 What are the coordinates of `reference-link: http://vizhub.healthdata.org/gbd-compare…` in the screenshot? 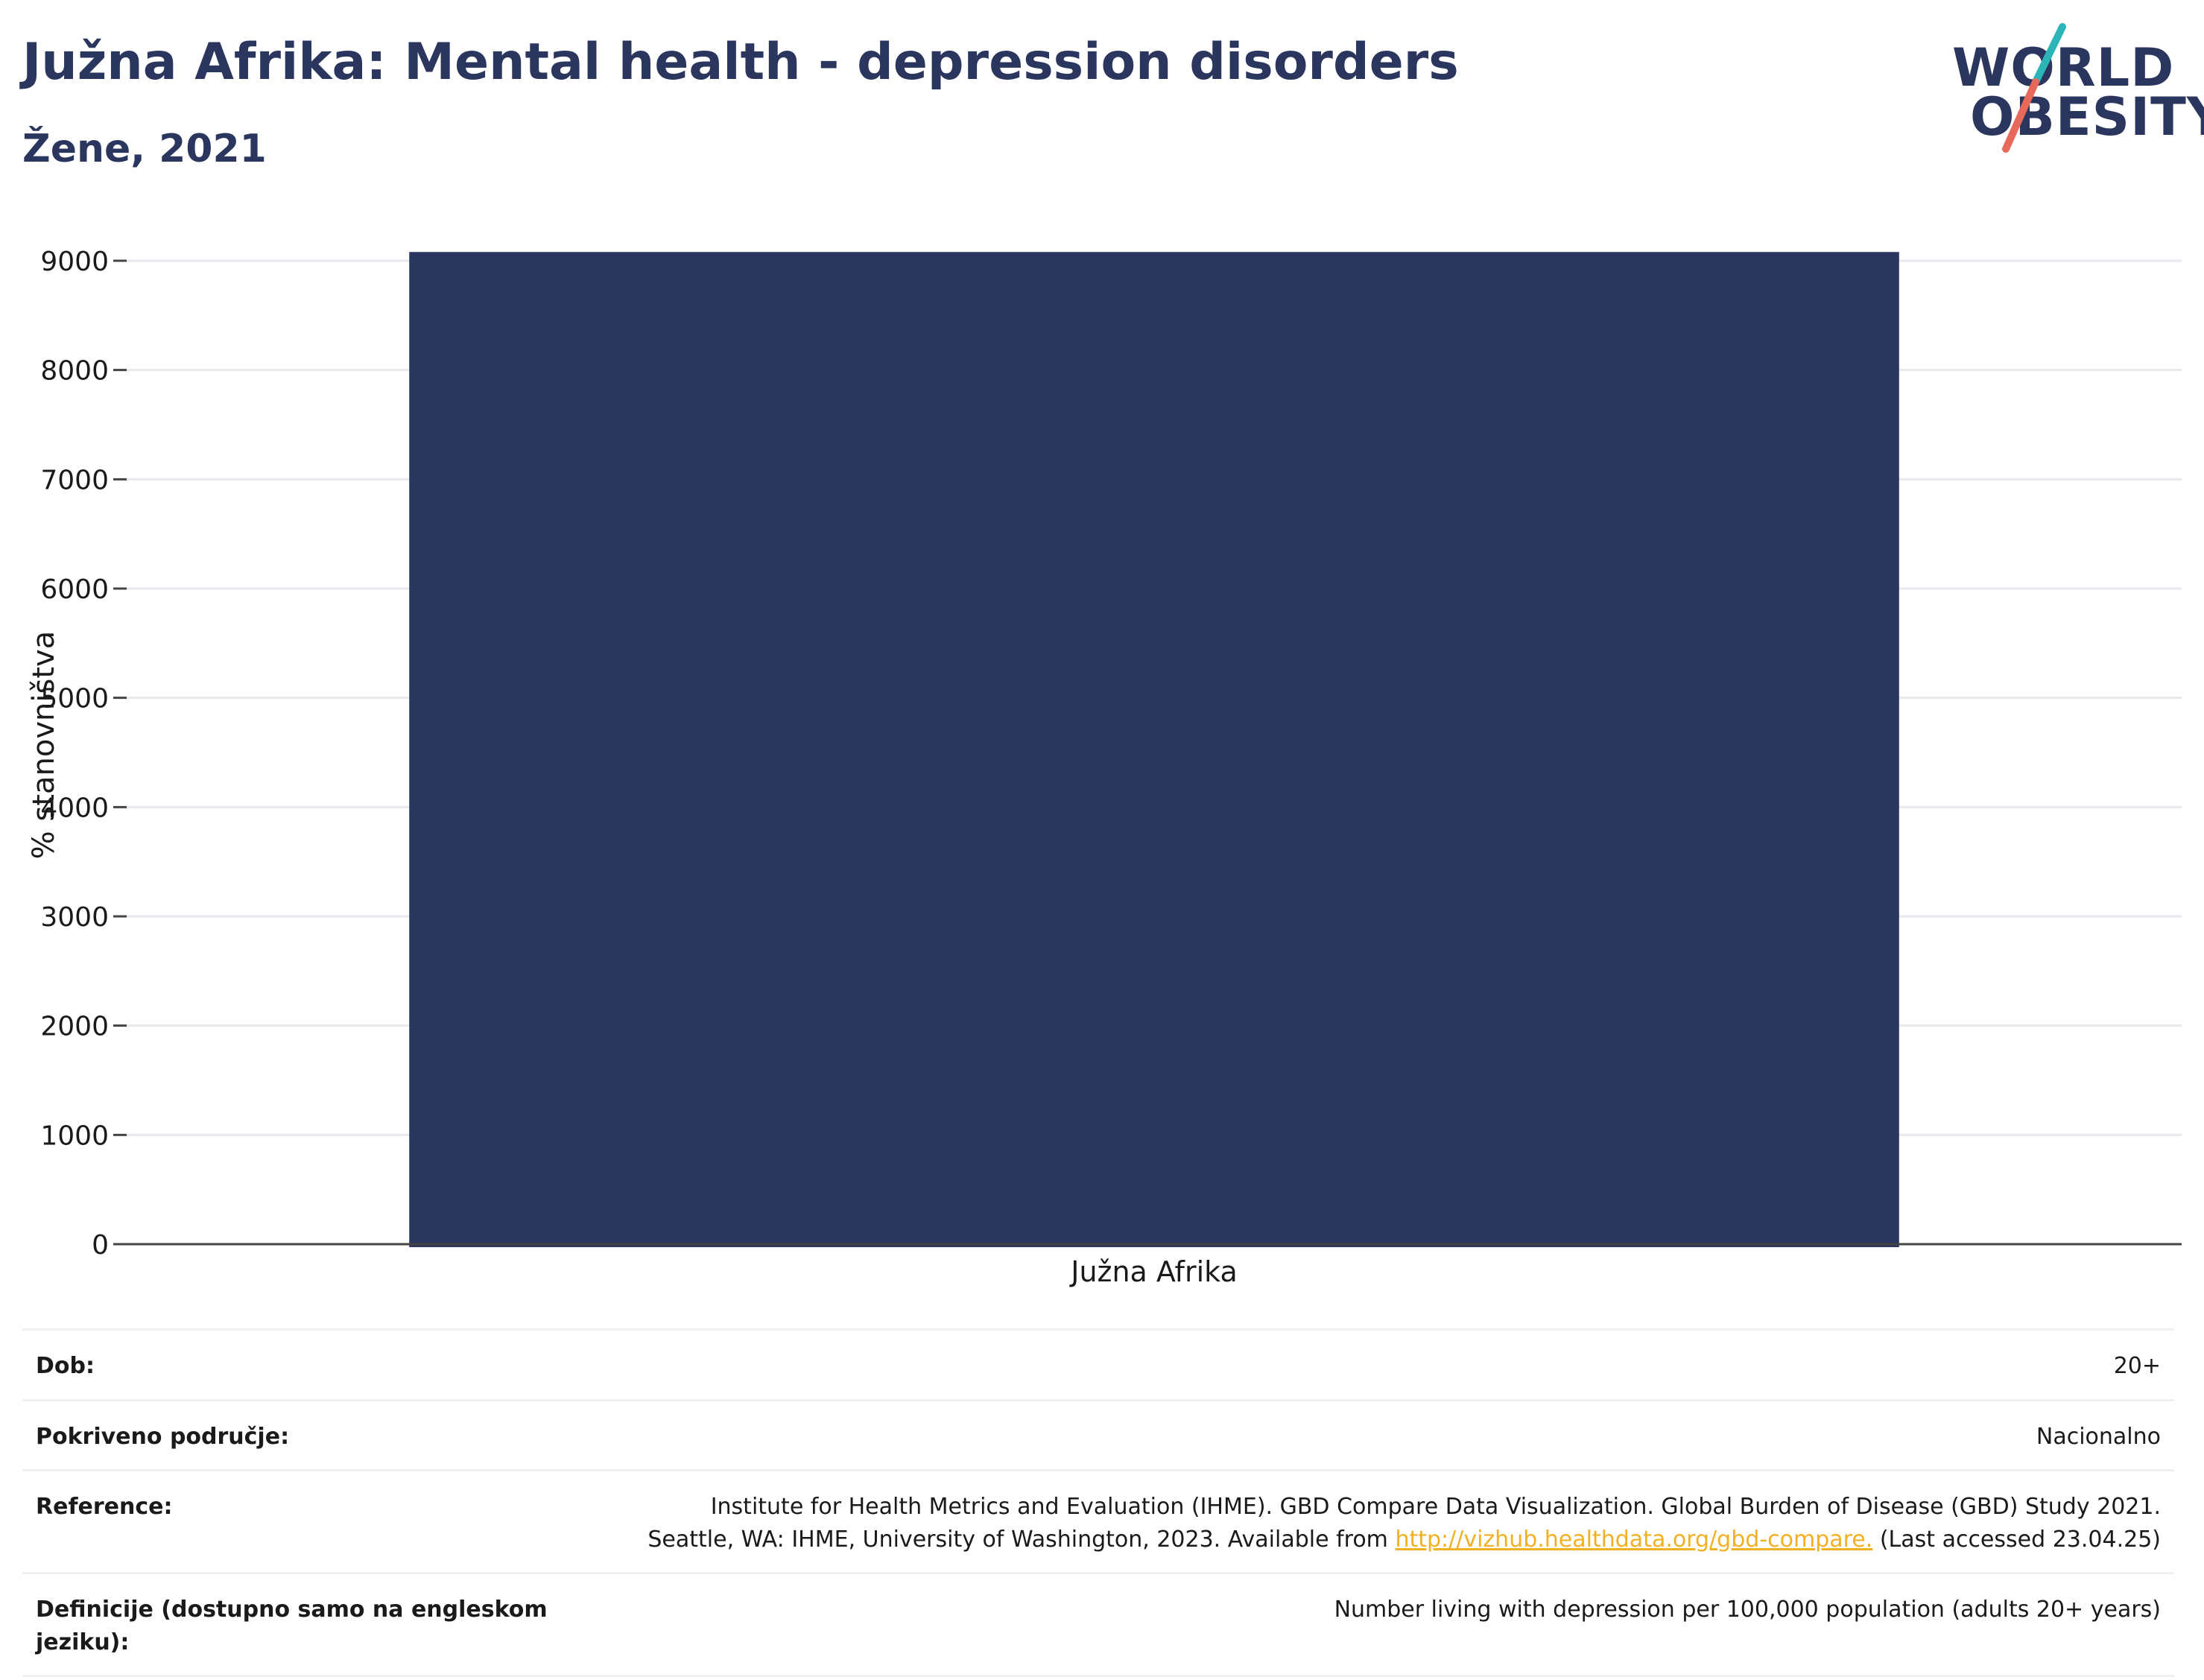 It's located at (1634, 1539).